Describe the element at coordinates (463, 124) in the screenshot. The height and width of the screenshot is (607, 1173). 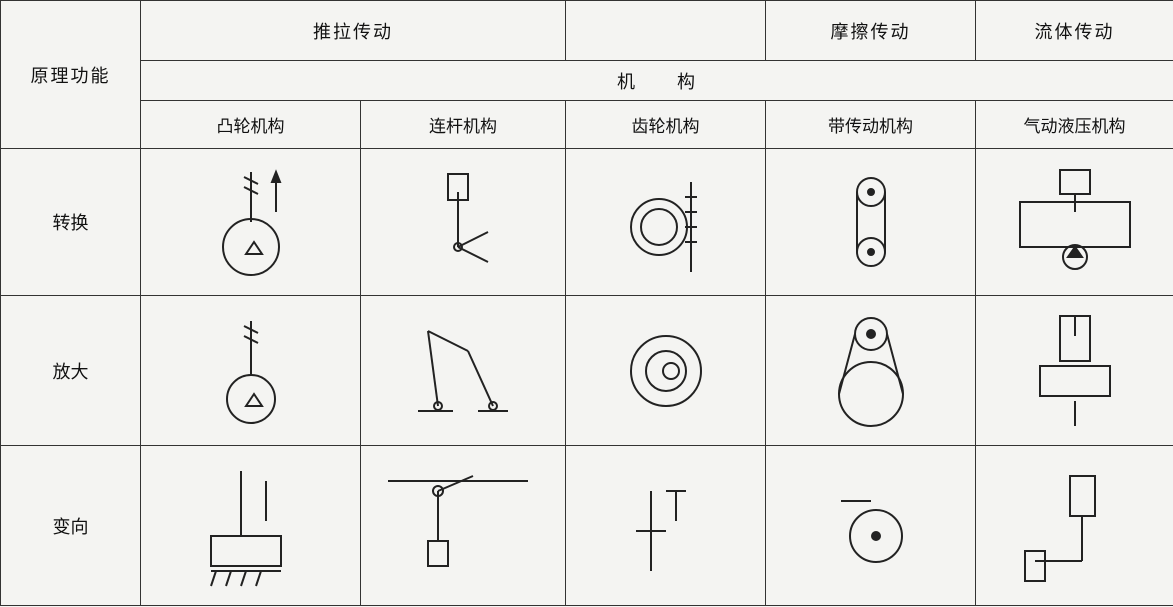
I see `column-header: 连杆机构` at that location.